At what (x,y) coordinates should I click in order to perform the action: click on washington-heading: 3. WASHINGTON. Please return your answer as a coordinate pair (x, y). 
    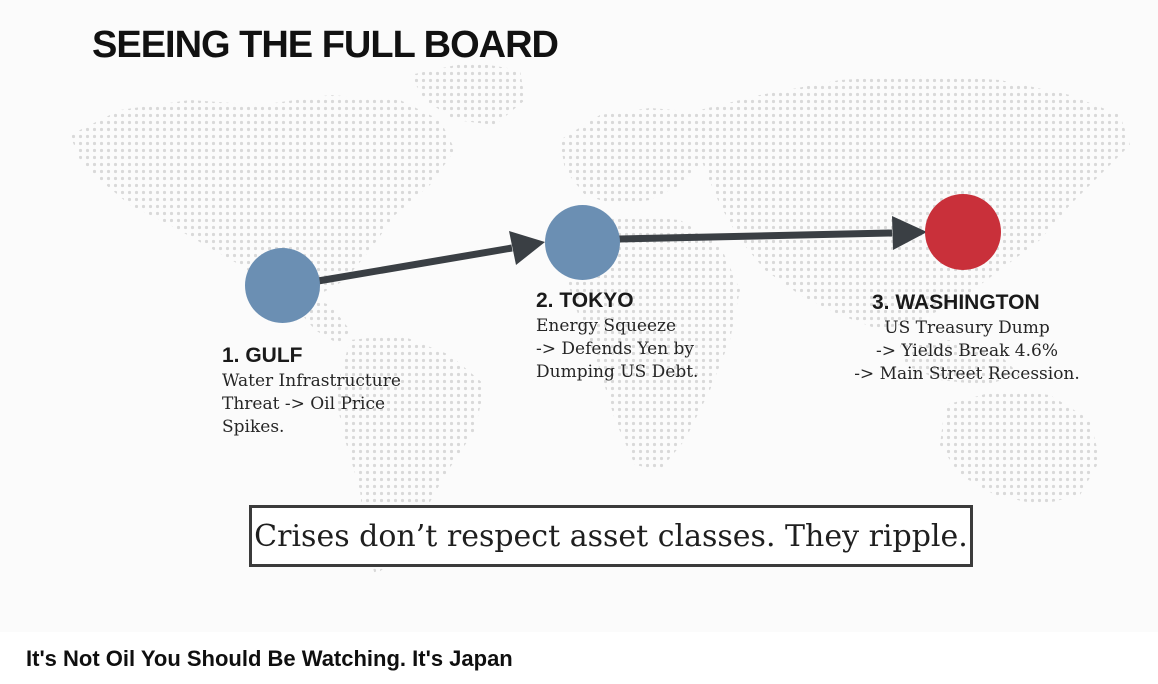
    Looking at the image, I should click on (956, 302).